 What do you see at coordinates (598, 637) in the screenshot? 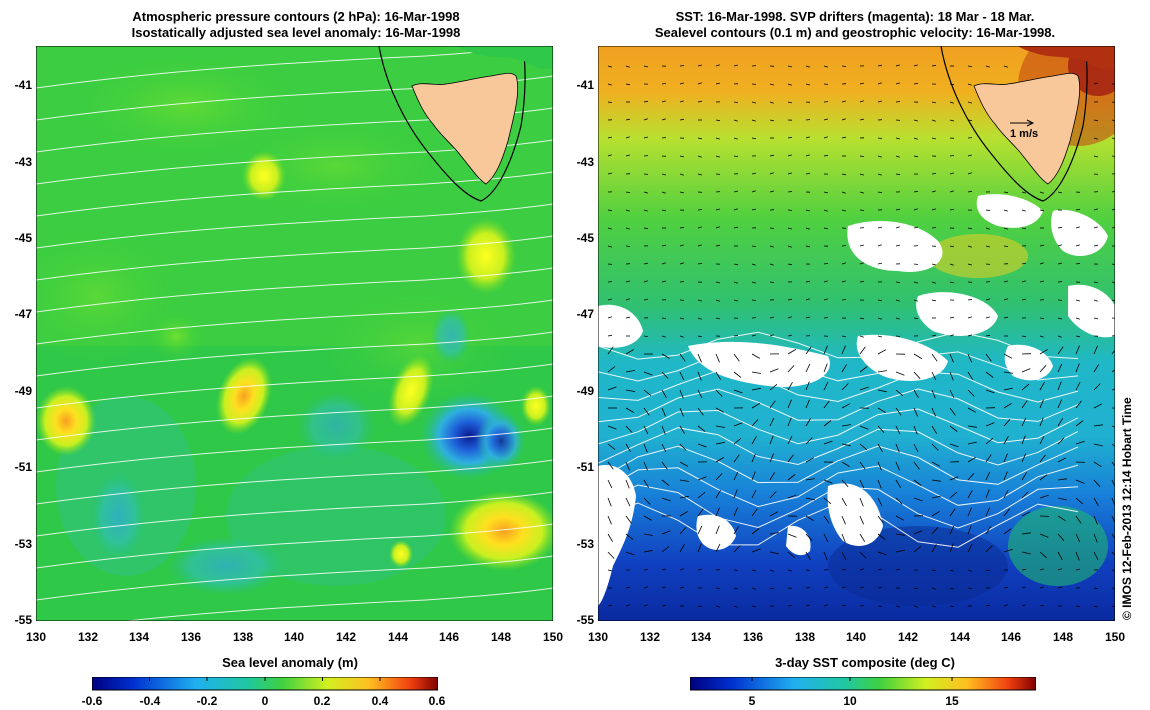
I see `right-x-tick: 130` at bounding box center [598, 637].